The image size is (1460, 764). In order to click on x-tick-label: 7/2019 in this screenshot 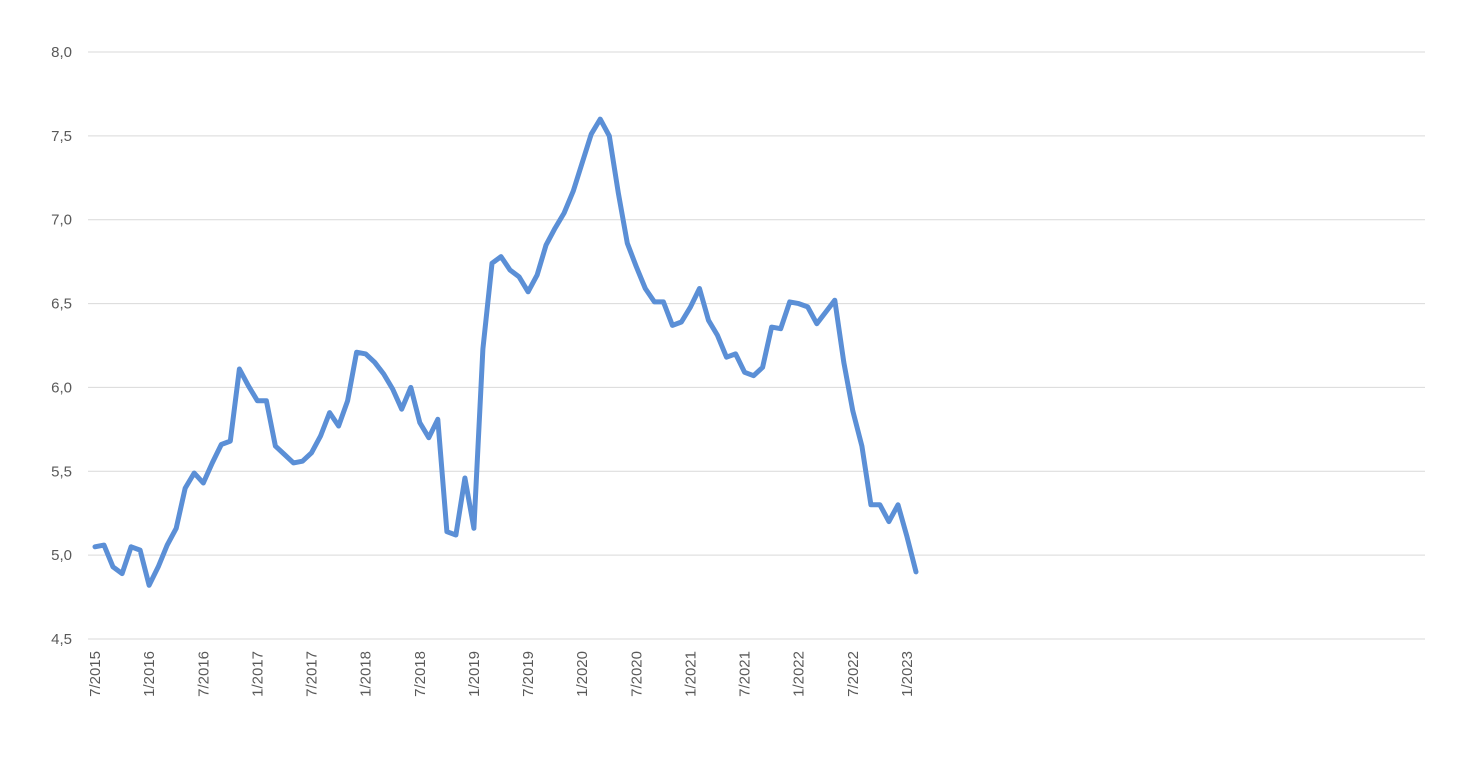, I will do `click(528, 674)`.